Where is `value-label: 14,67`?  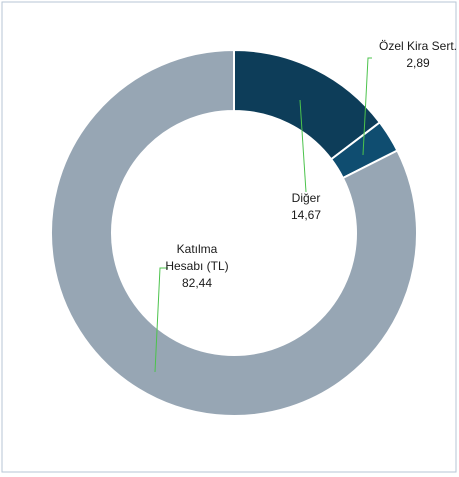 value-label: 14,67 is located at coordinates (306, 215).